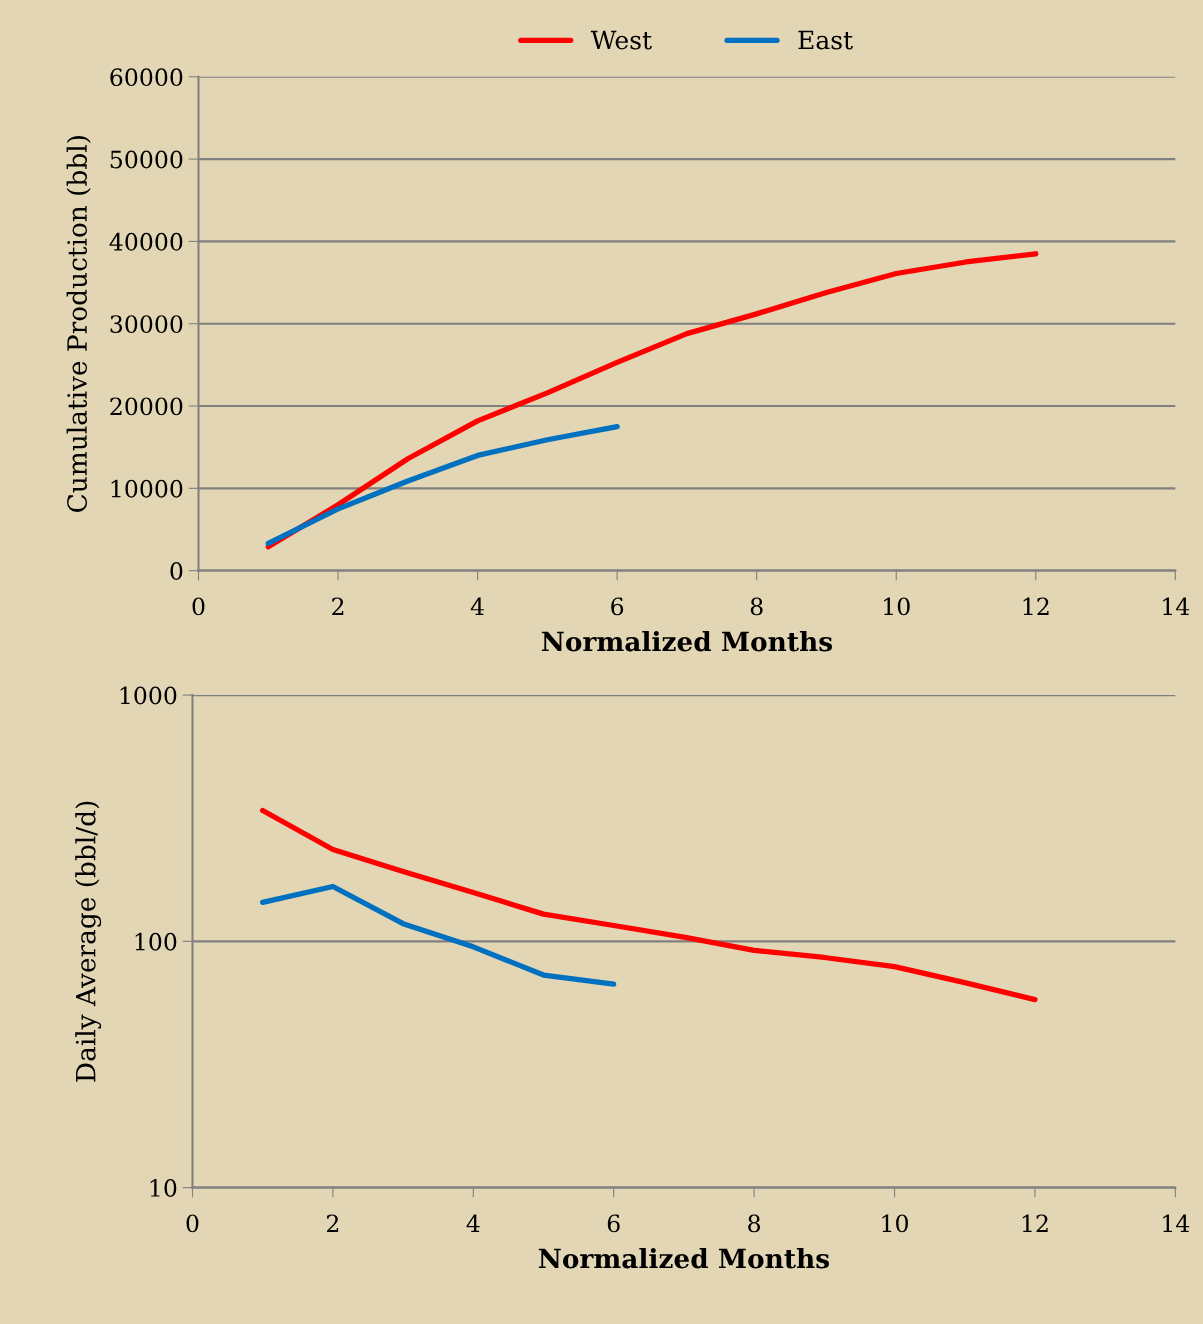 The width and height of the screenshot is (1203, 1324). I want to click on y-axis-title: Daily Average (bbl/d), so click(88, 941).